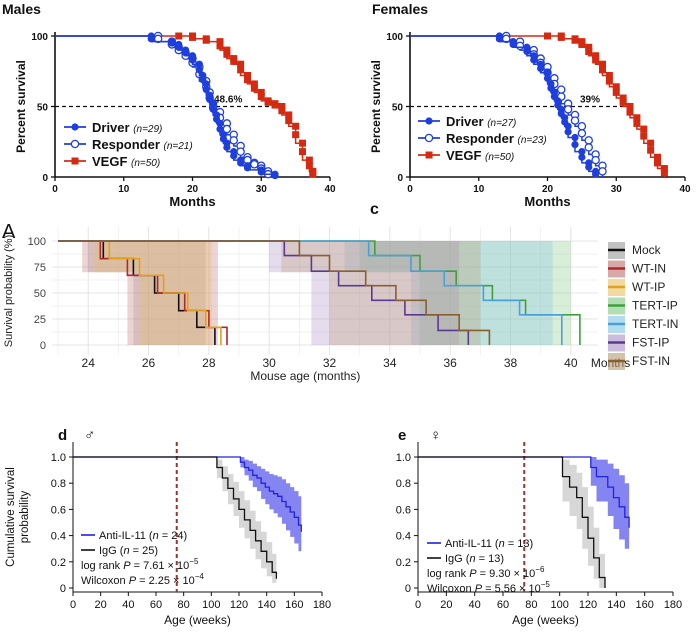 Image resolution: width=700 pixels, height=633 pixels. I want to click on stat-line: Wilcoxon P = 5.56 × 10−5, so click(488, 587).